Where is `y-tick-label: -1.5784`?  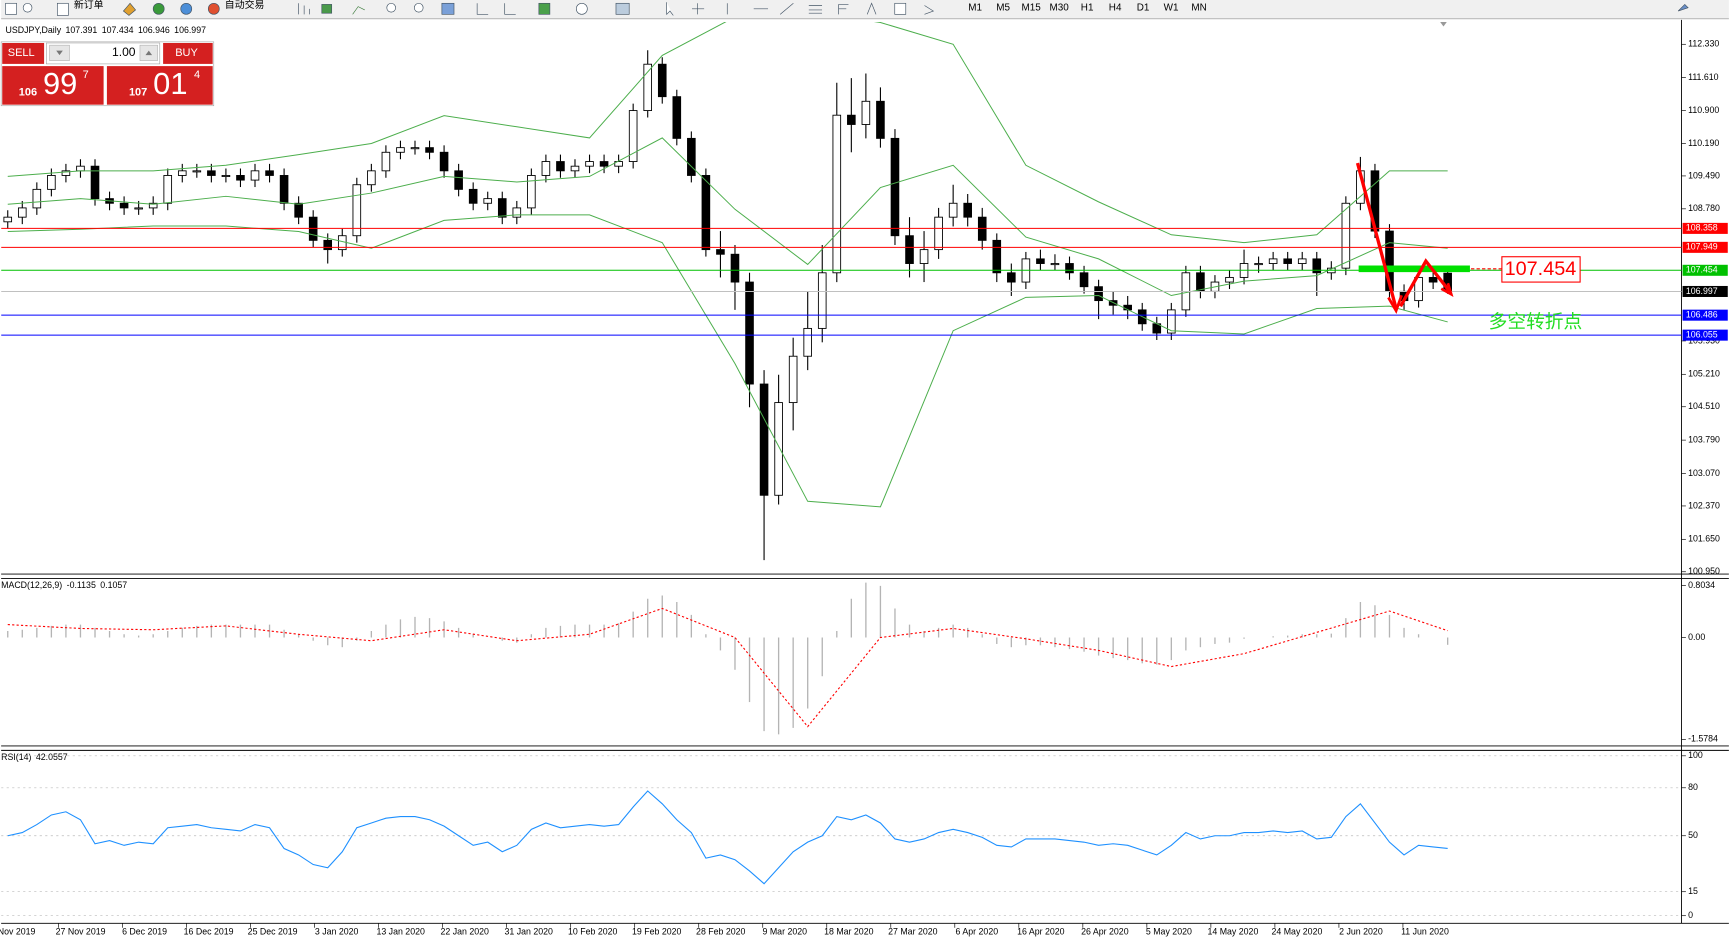 y-tick-label: -1.5784 is located at coordinates (1703, 739).